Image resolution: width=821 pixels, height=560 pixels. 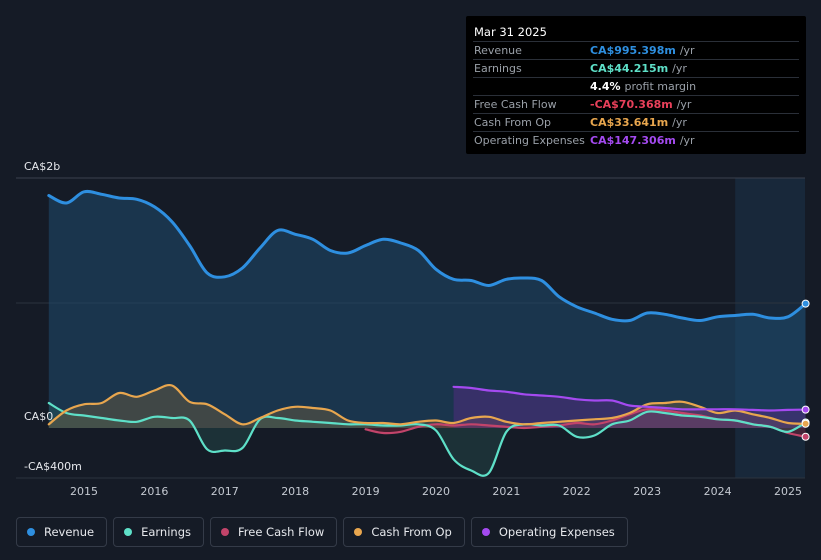 I want to click on y-axis-label: -CA$400m, so click(x=53, y=466).